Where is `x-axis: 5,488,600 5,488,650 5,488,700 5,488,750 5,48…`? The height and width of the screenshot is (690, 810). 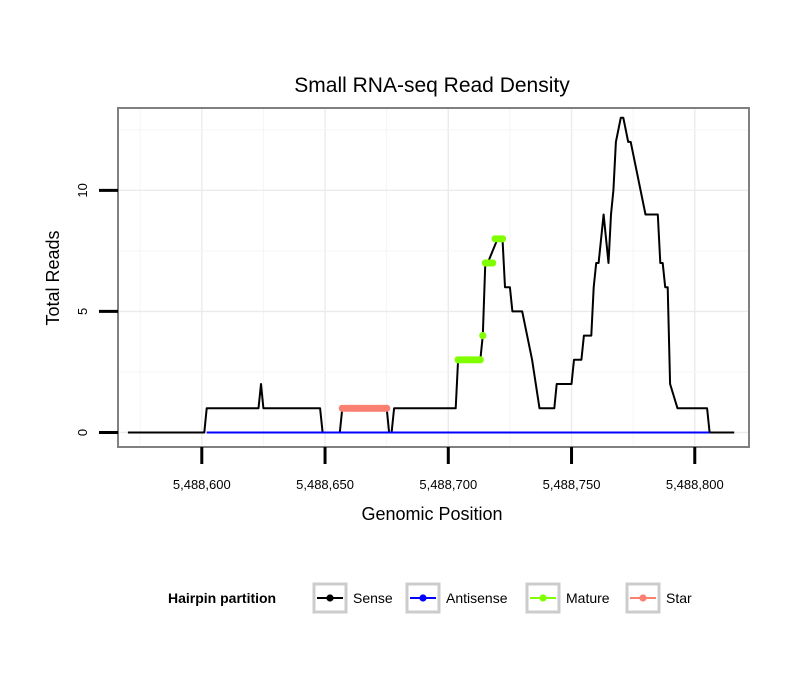
x-axis: 5,488,600 5,488,650 5,488,700 5,488,750 5,48… is located at coordinates (448, 469).